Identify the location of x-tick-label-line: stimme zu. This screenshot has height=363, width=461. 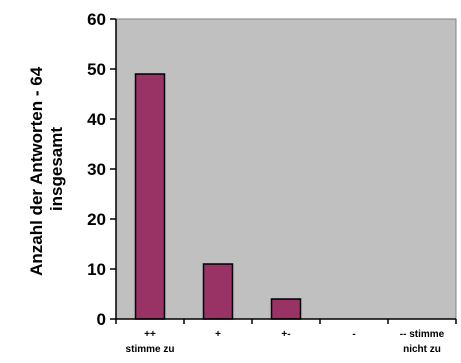
(150, 349).